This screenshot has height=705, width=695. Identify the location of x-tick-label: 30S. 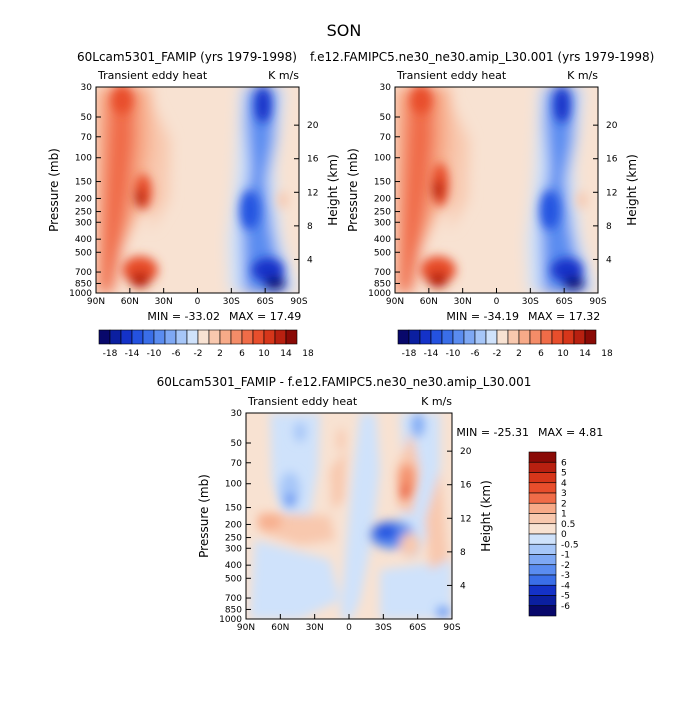
(231, 302).